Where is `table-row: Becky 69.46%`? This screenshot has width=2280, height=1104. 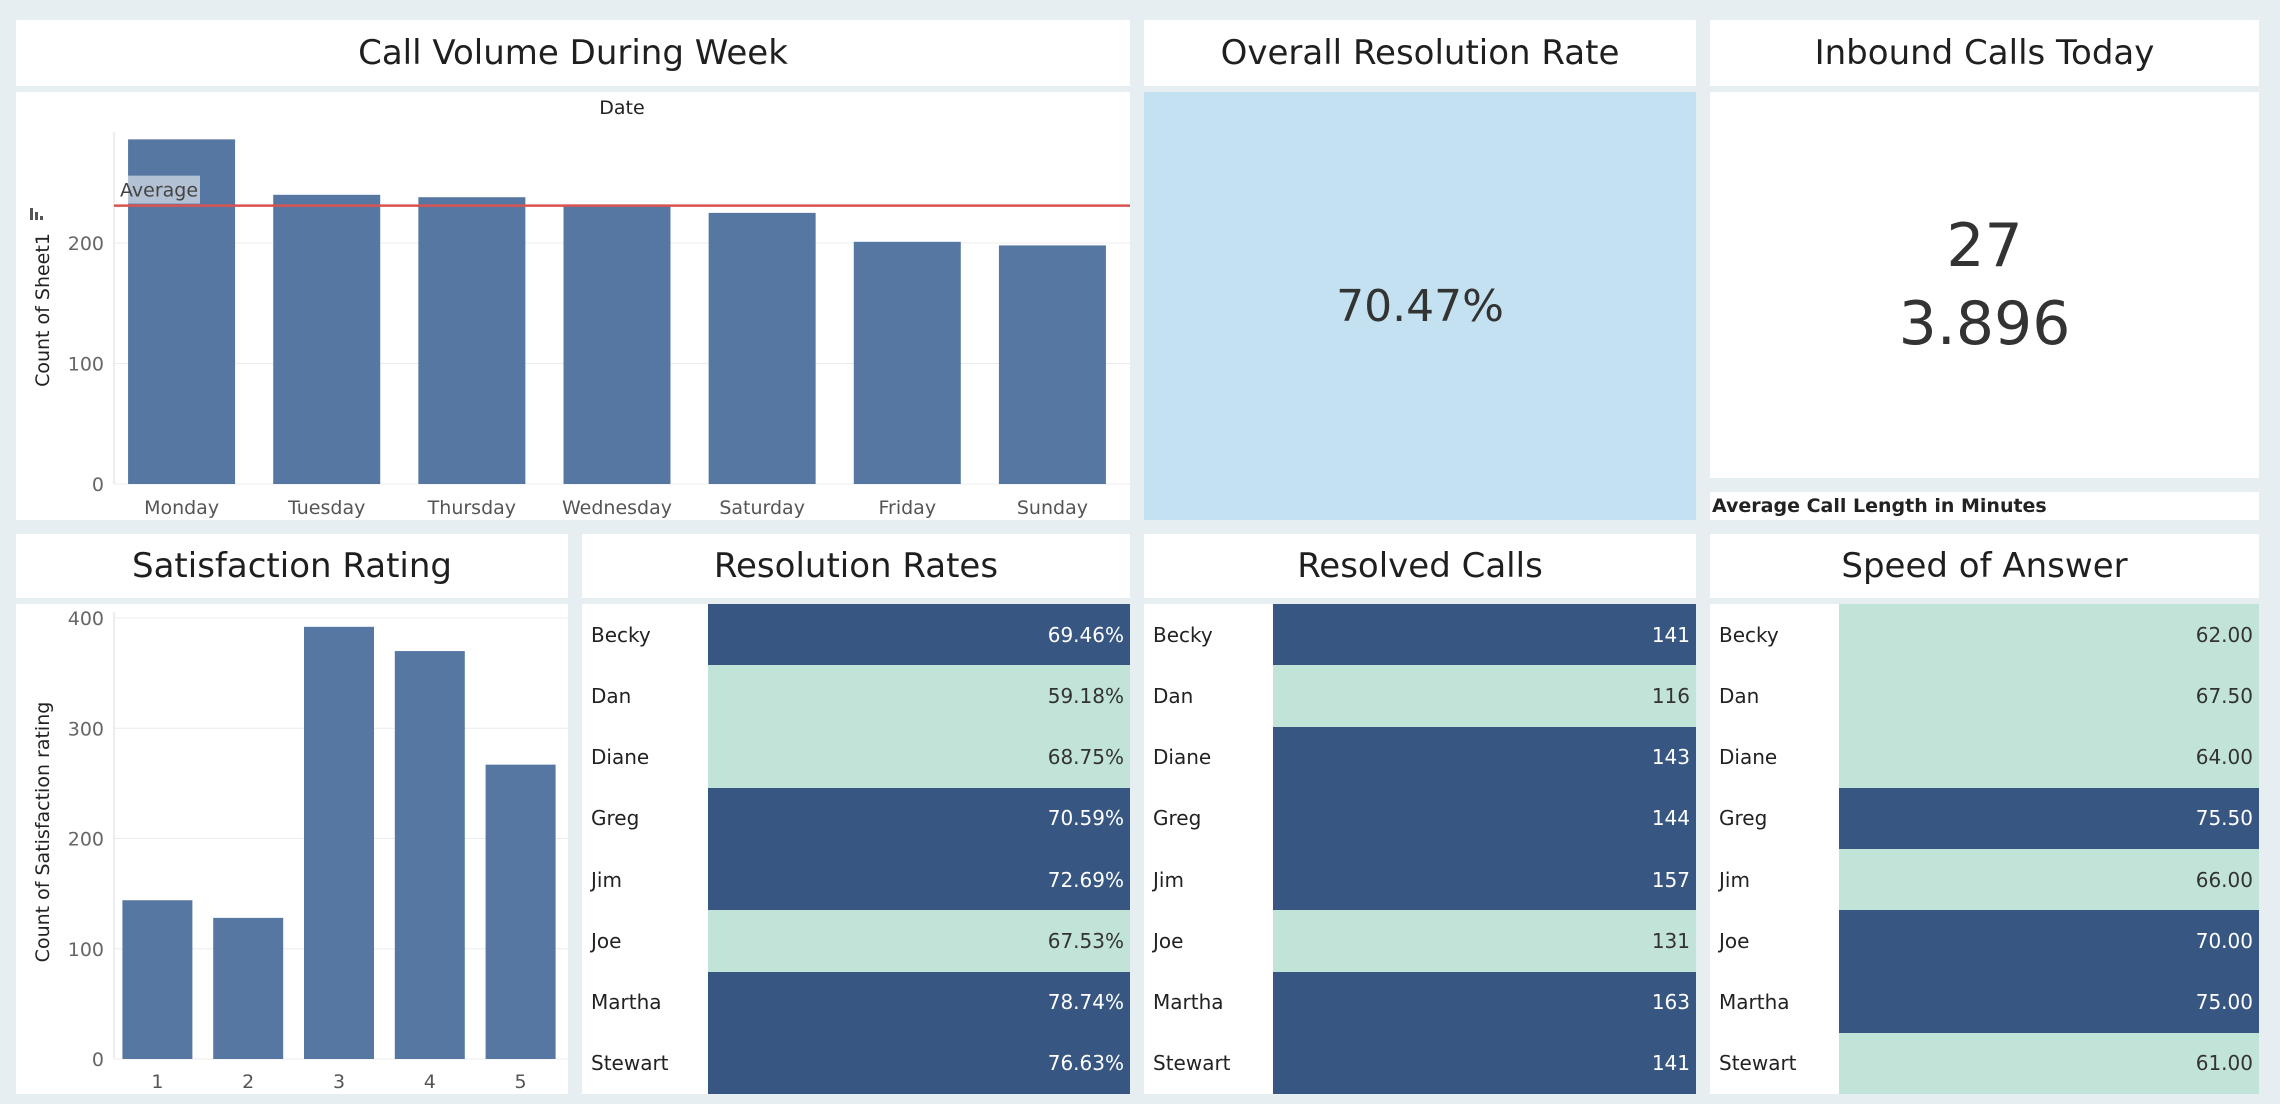 table-row: Becky 69.46% is located at coordinates (856, 635).